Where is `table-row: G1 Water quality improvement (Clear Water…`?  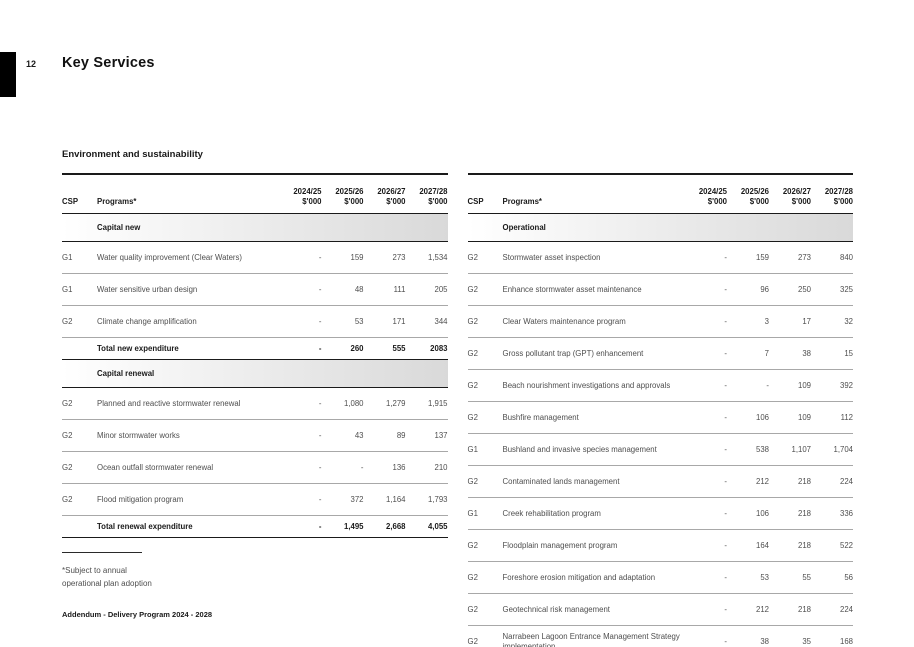 table-row: G1 Water quality improvement (Clear Water… is located at coordinates (255, 257).